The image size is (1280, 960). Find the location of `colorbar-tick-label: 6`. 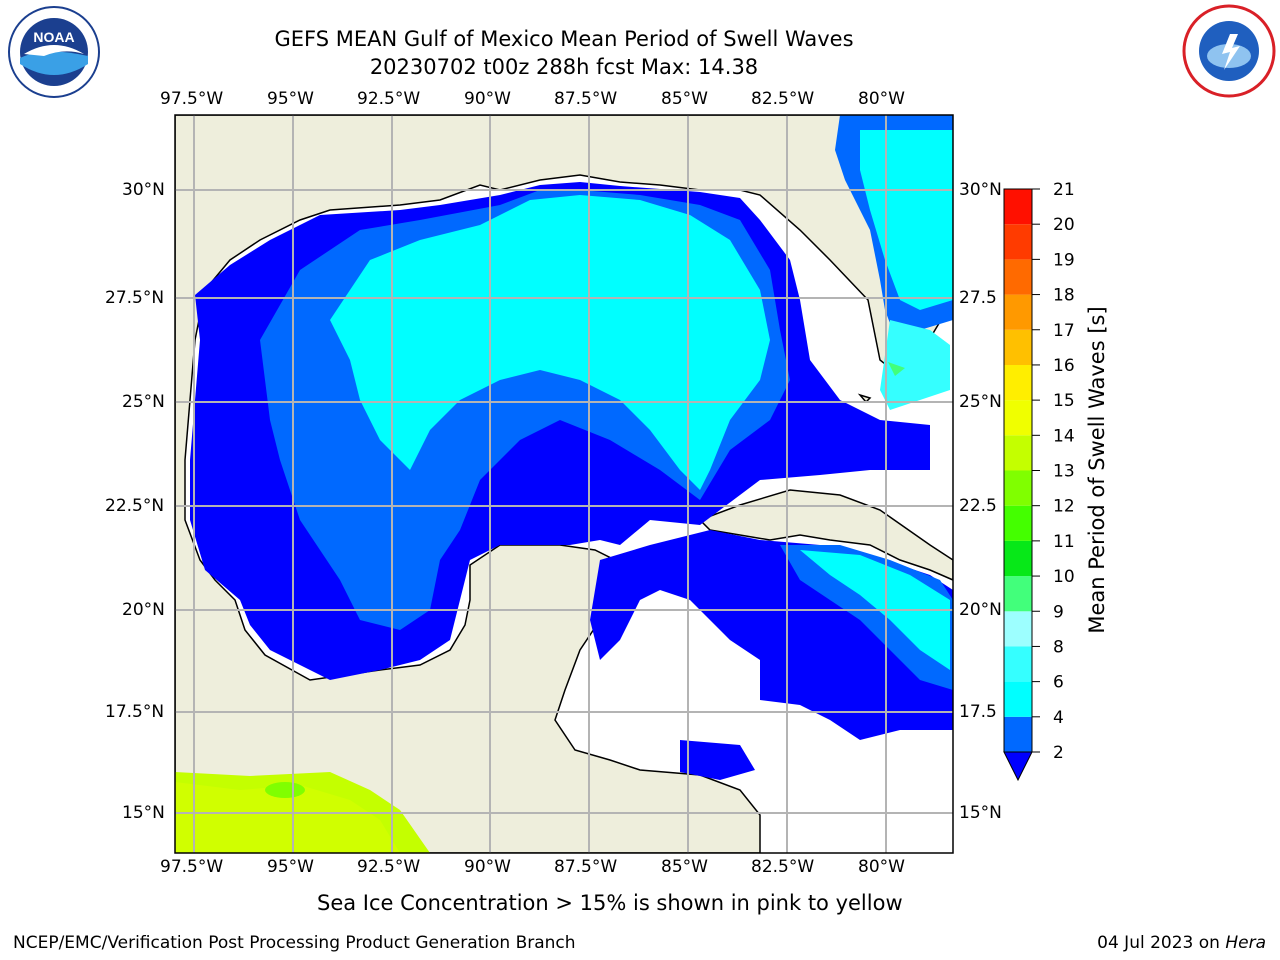

colorbar-tick-label: 6 is located at coordinates (1058, 683).